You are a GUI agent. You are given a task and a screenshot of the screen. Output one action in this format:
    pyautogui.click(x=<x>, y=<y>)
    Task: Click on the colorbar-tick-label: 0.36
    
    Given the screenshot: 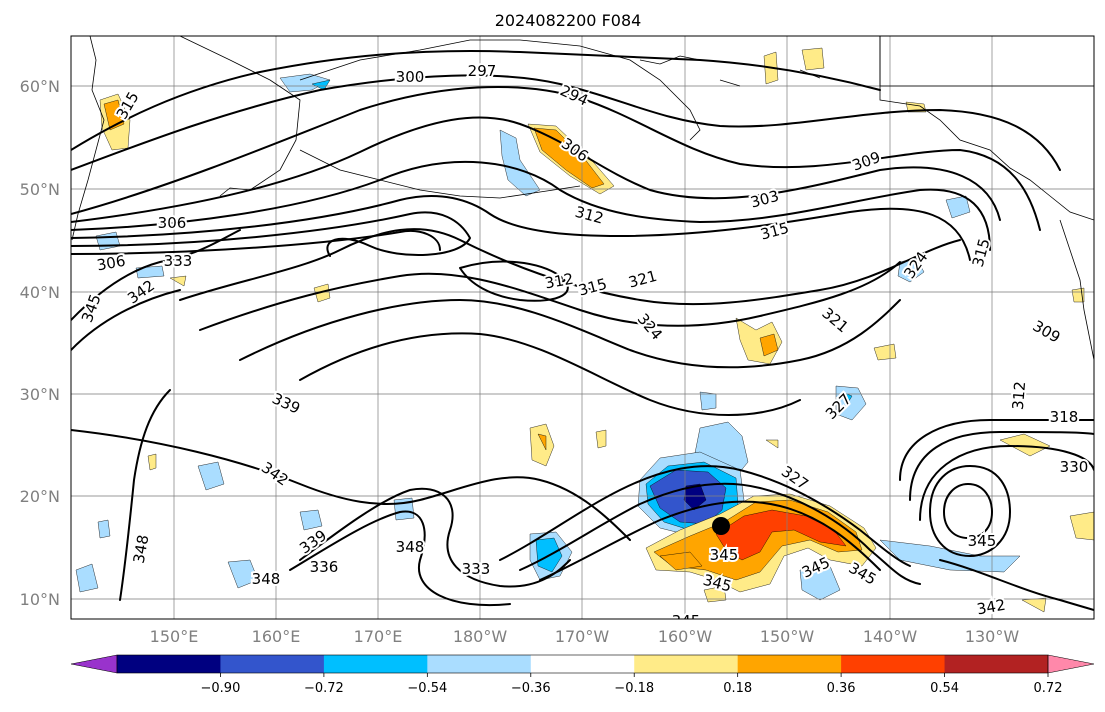 What is the action you would take?
    pyautogui.click(x=841, y=688)
    